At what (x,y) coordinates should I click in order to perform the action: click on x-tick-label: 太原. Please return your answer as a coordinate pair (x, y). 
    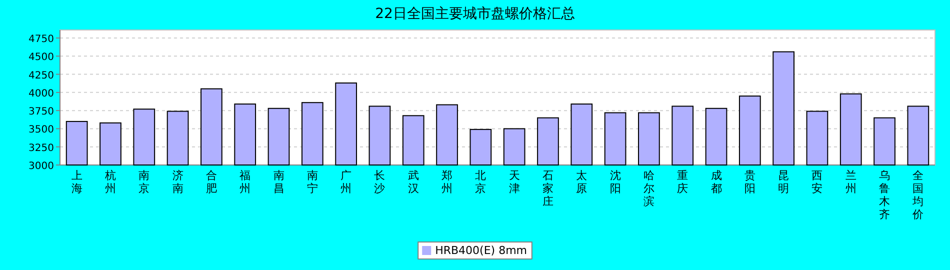
    Looking at the image, I should click on (582, 182).